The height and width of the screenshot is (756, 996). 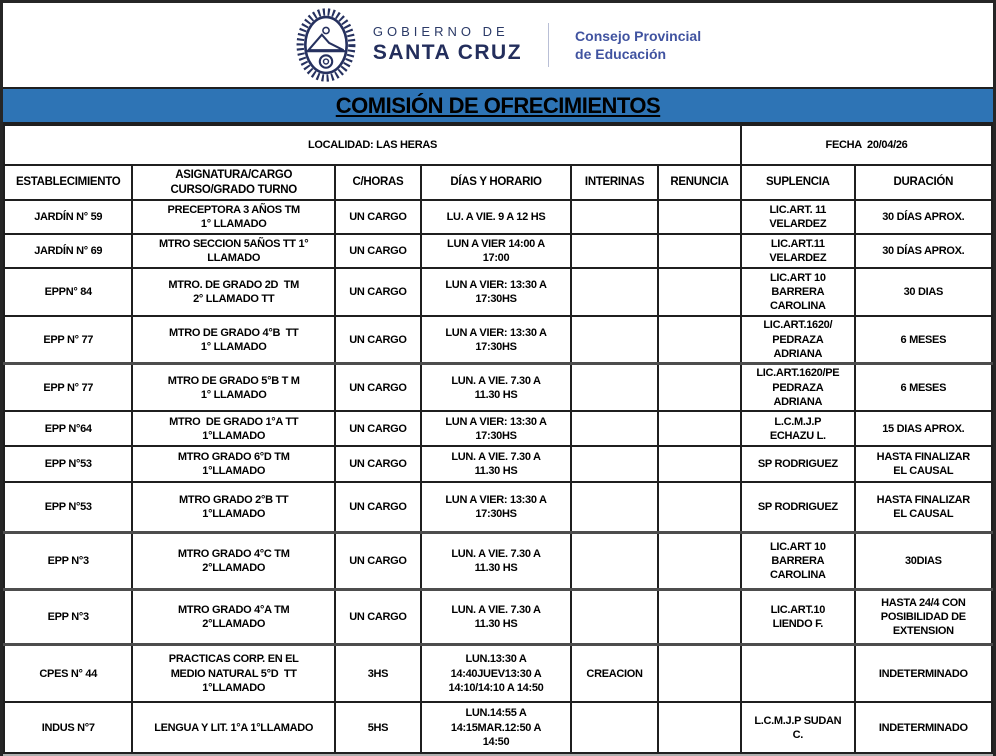 I want to click on table-cell: 3HS, so click(x=377, y=673).